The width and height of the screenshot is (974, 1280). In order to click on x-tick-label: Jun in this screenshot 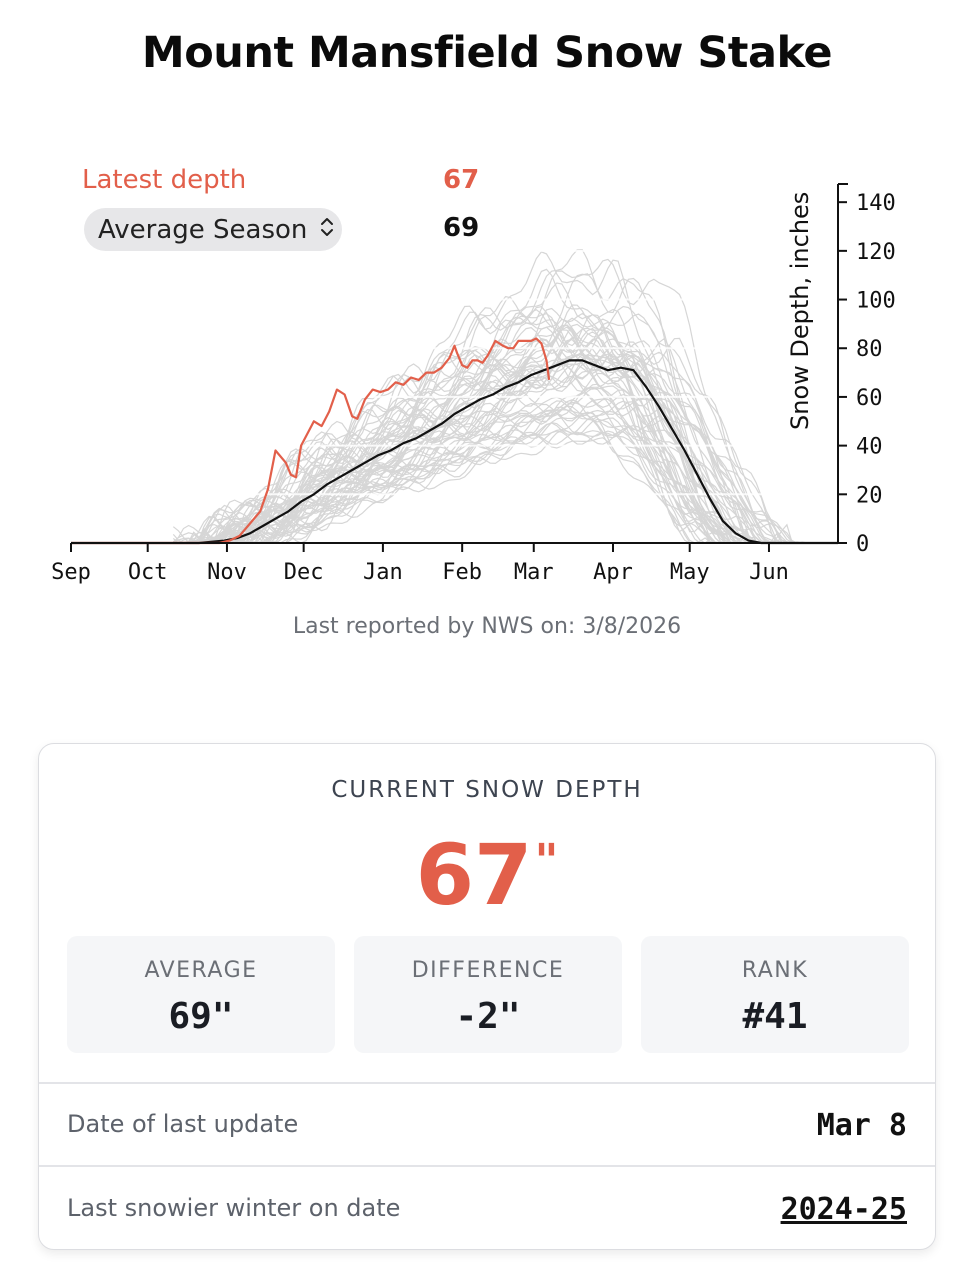, I will do `click(769, 572)`.